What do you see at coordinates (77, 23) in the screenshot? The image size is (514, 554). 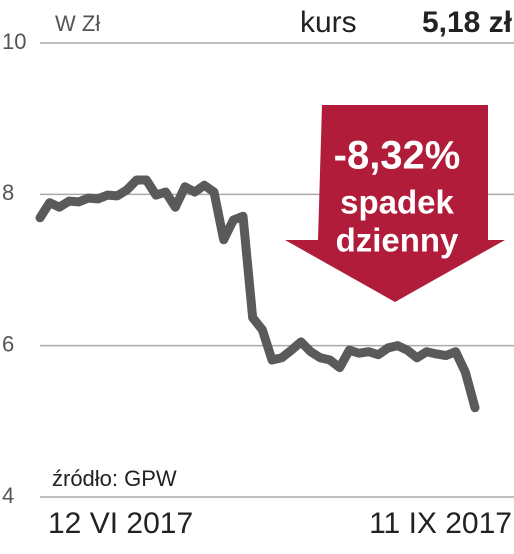 I see `unit-label: W Zł` at bounding box center [77, 23].